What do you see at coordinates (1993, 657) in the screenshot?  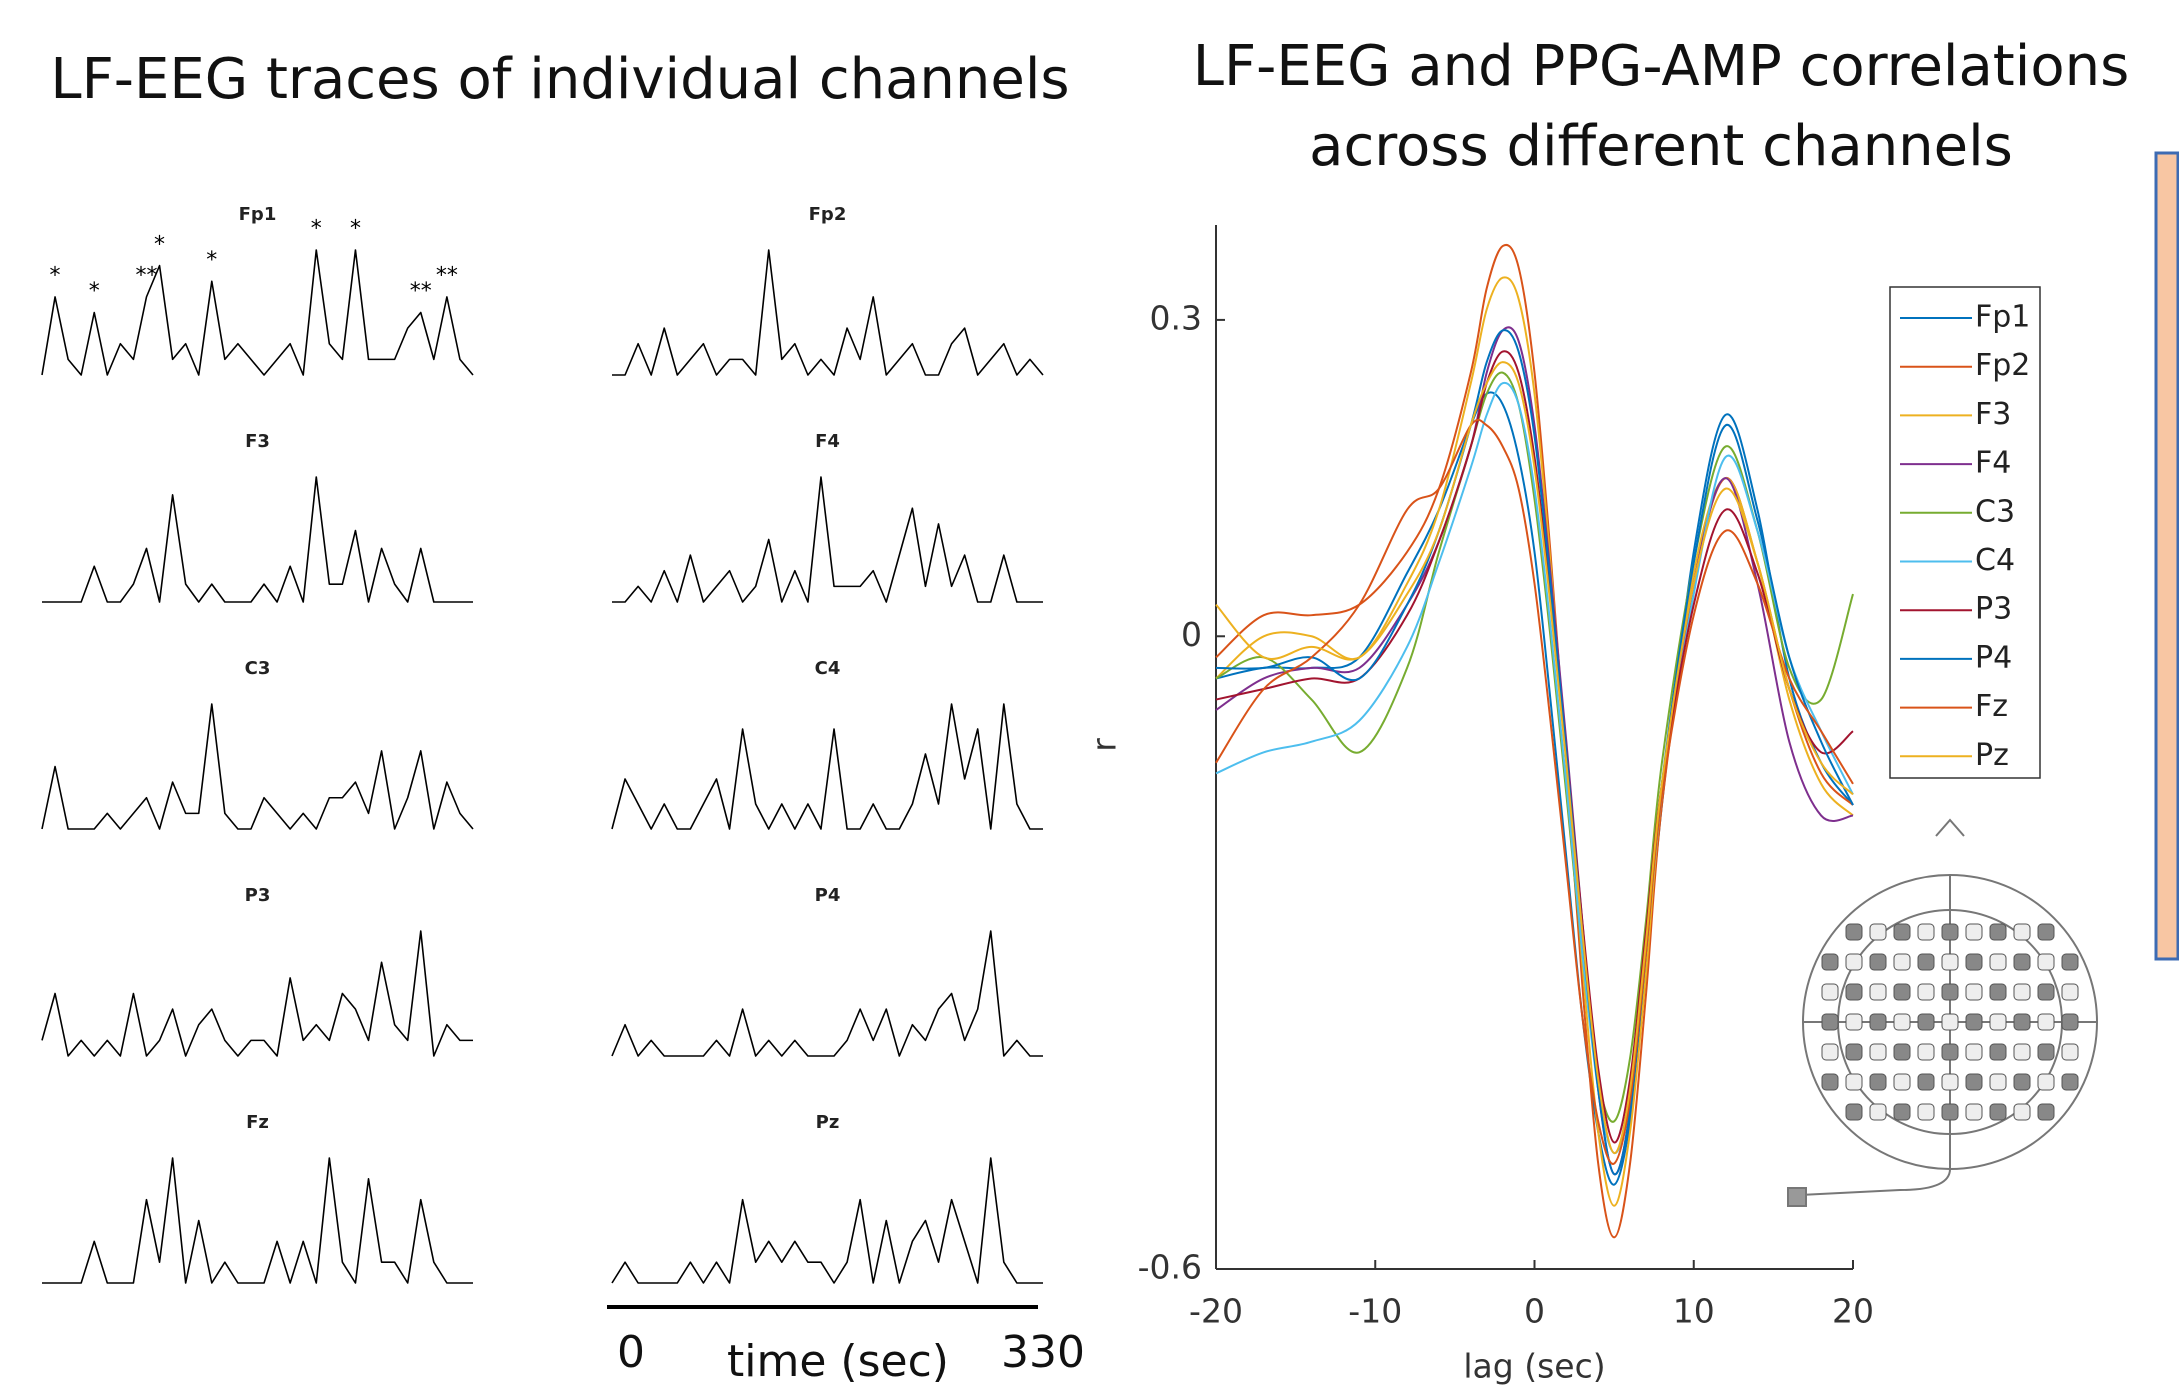 I see `legend-label: P4` at bounding box center [1993, 657].